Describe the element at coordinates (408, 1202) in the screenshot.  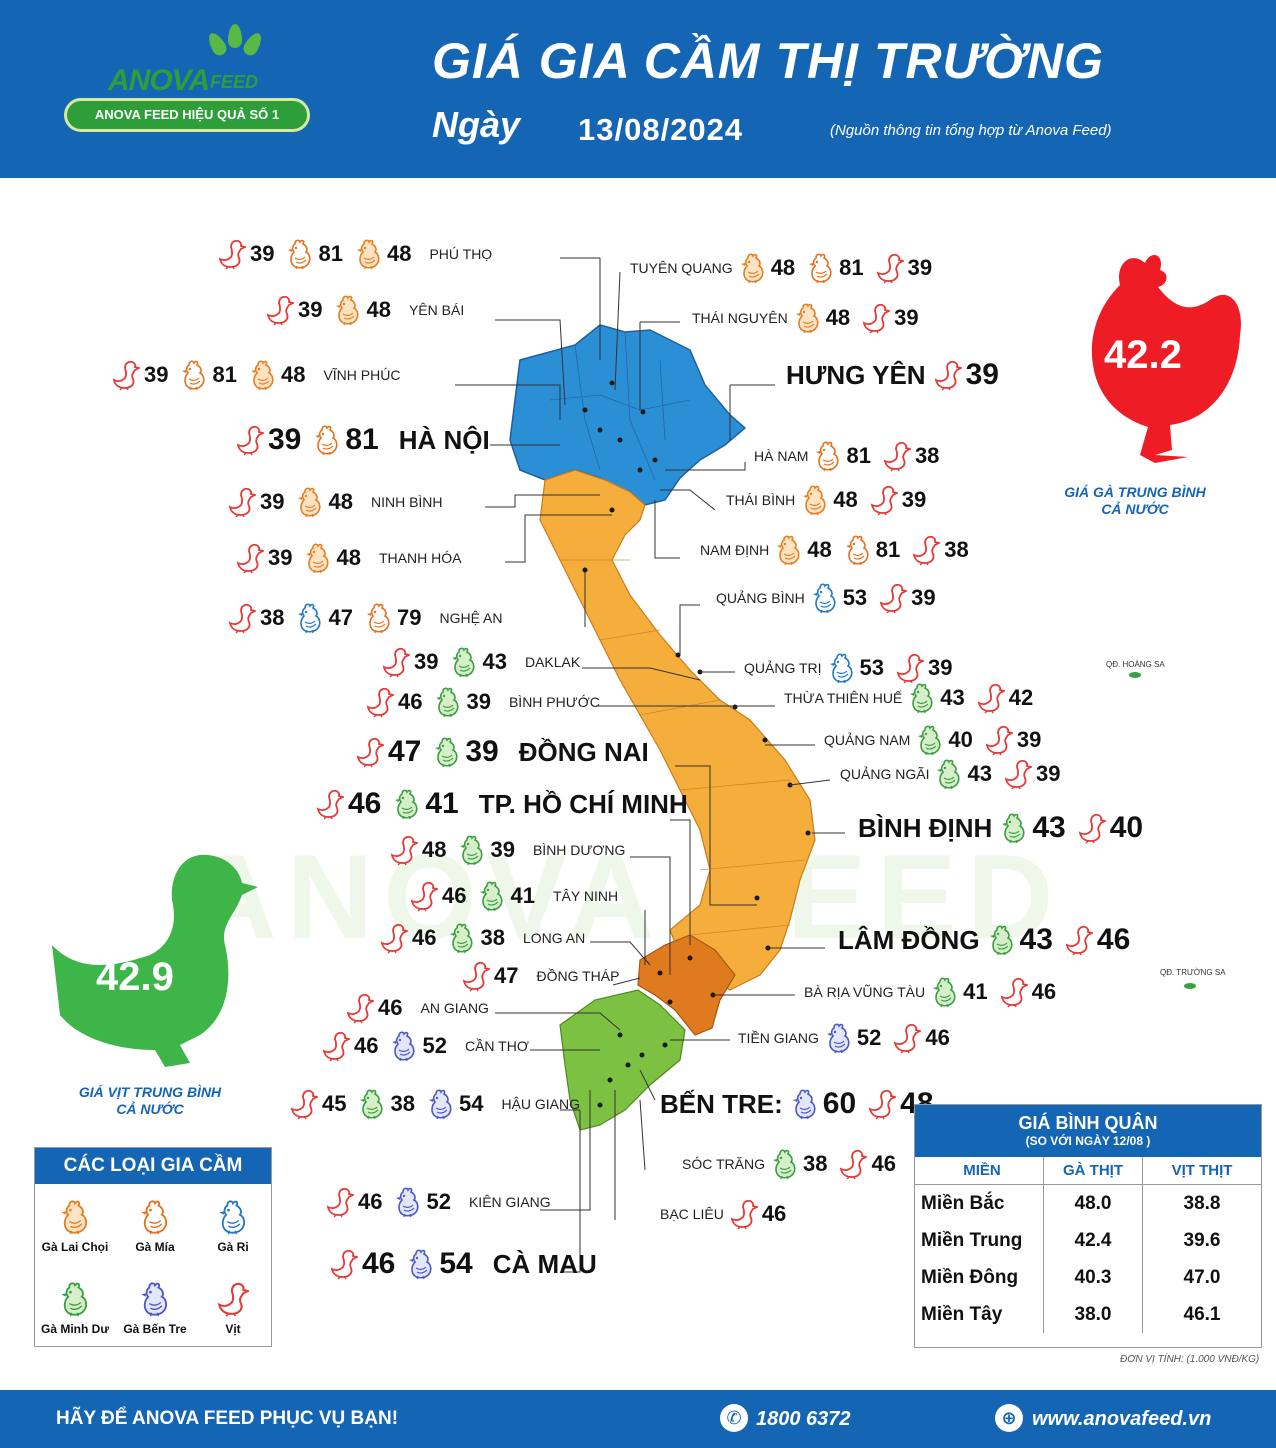
I see `ga-ben-tre-icon` at that location.